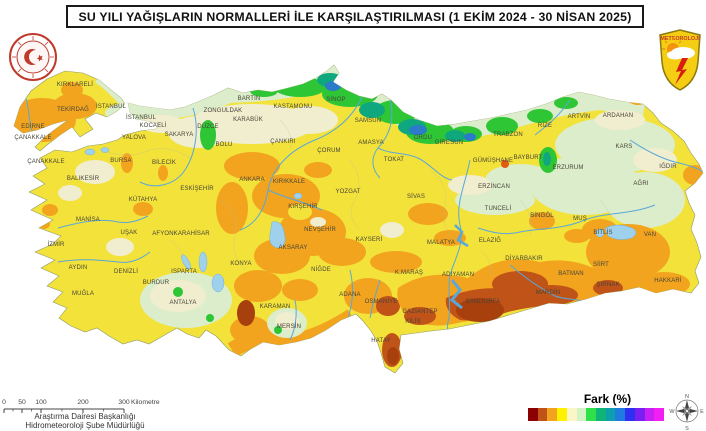 The height and width of the screenshot is (431, 706). Describe the element at coordinates (224, 145) in the screenshot. I see `city-label: BOLU` at that location.